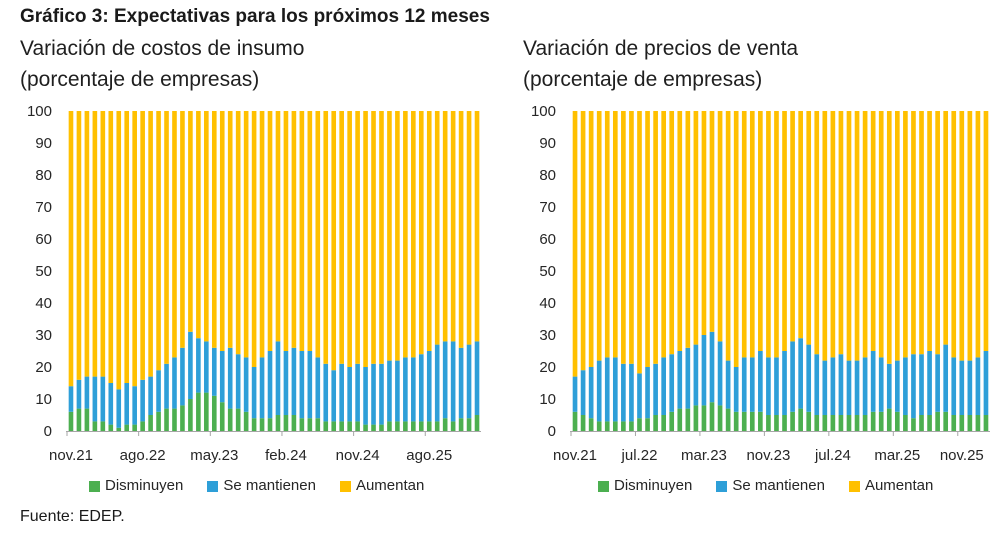 This screenshot has height=538, width=1005. I want to click on x-tick-label: mar.23, so click(704, 455).